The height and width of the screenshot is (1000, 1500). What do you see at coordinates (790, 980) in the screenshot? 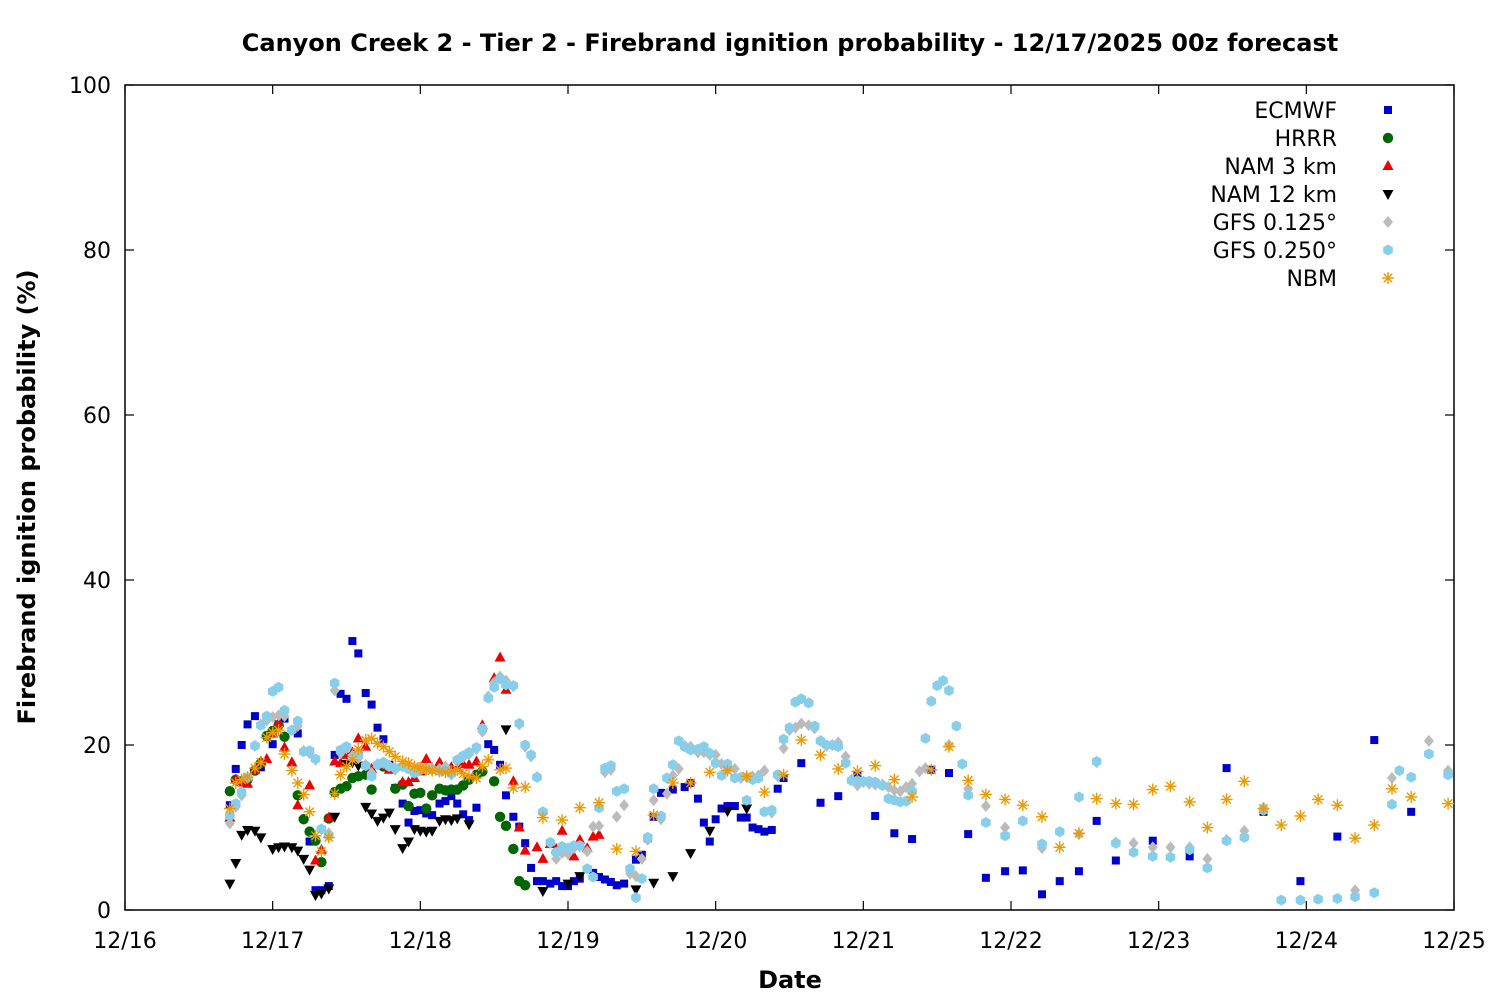
I see `x-axis-label: Date` at bounding box center [790, 980].